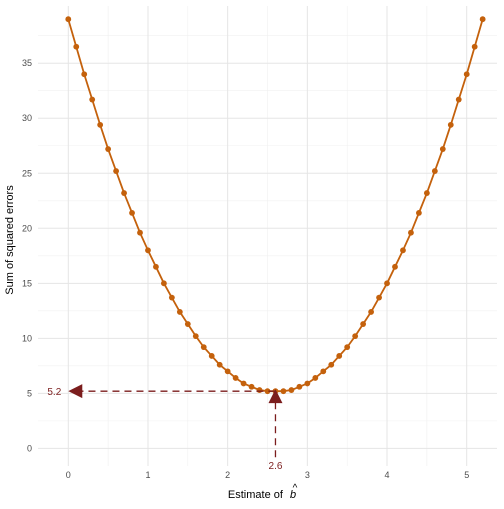 This screenshot has width=504, height=509. I want to click on x-tick-label: 1, so click(147, 475).